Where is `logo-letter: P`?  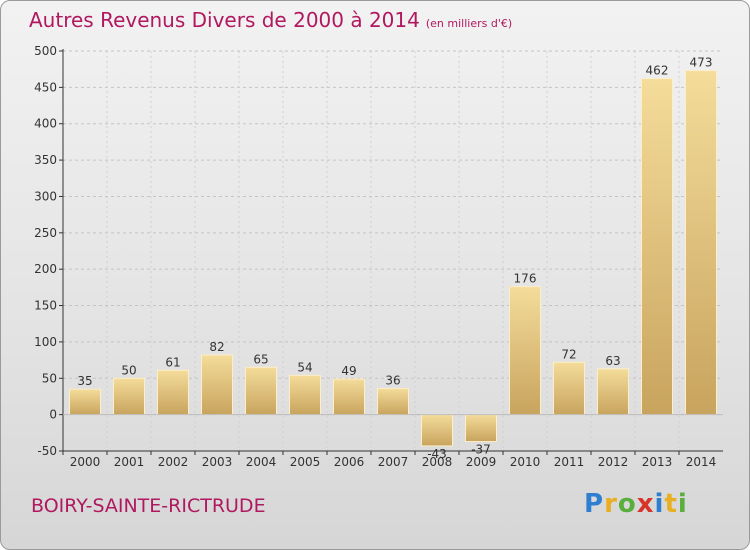 logo-letter: P is located at coordinates (594, 504).